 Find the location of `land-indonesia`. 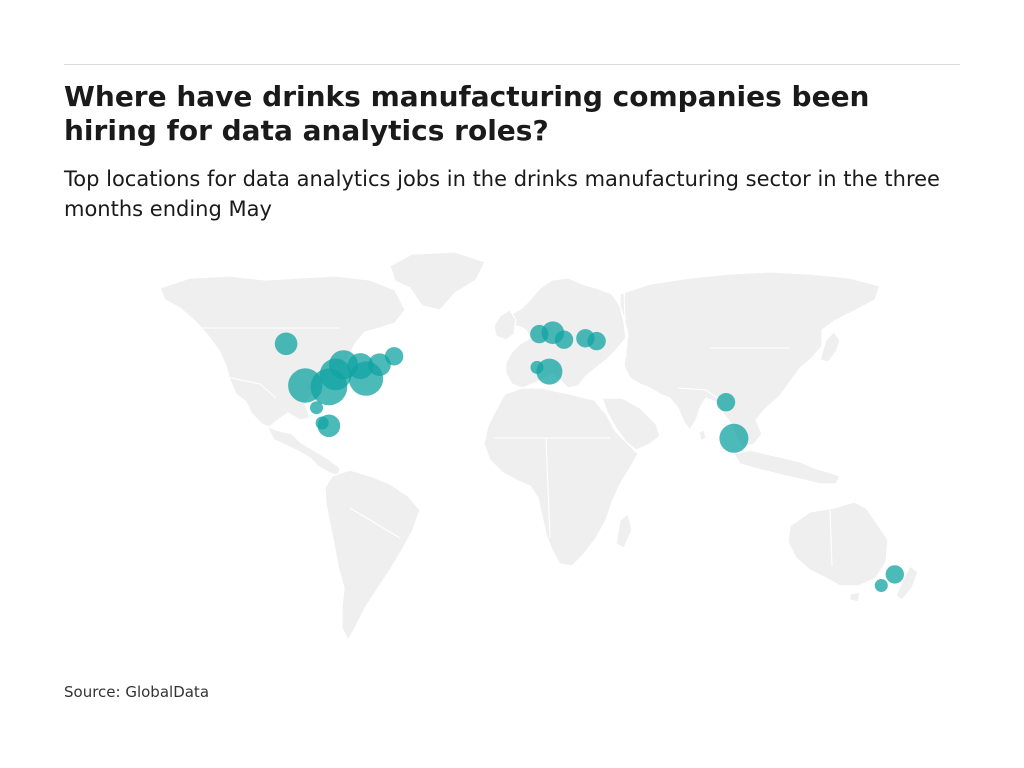

land-indonesia is located at coordinates (787, 467).